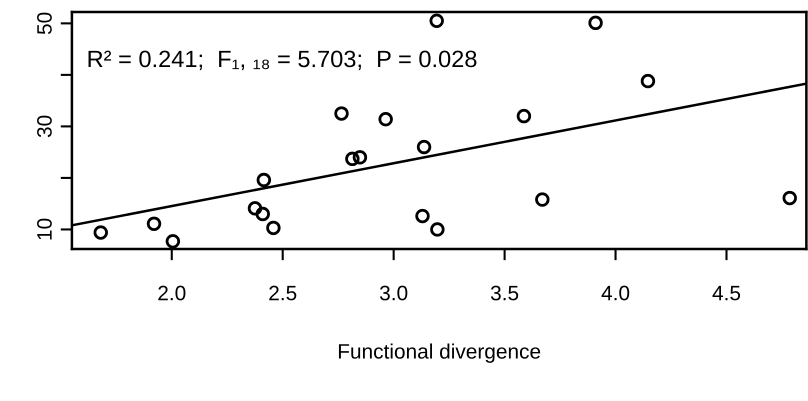  I want to click on x-axis-title: Functional divergence, so click(439, 353).